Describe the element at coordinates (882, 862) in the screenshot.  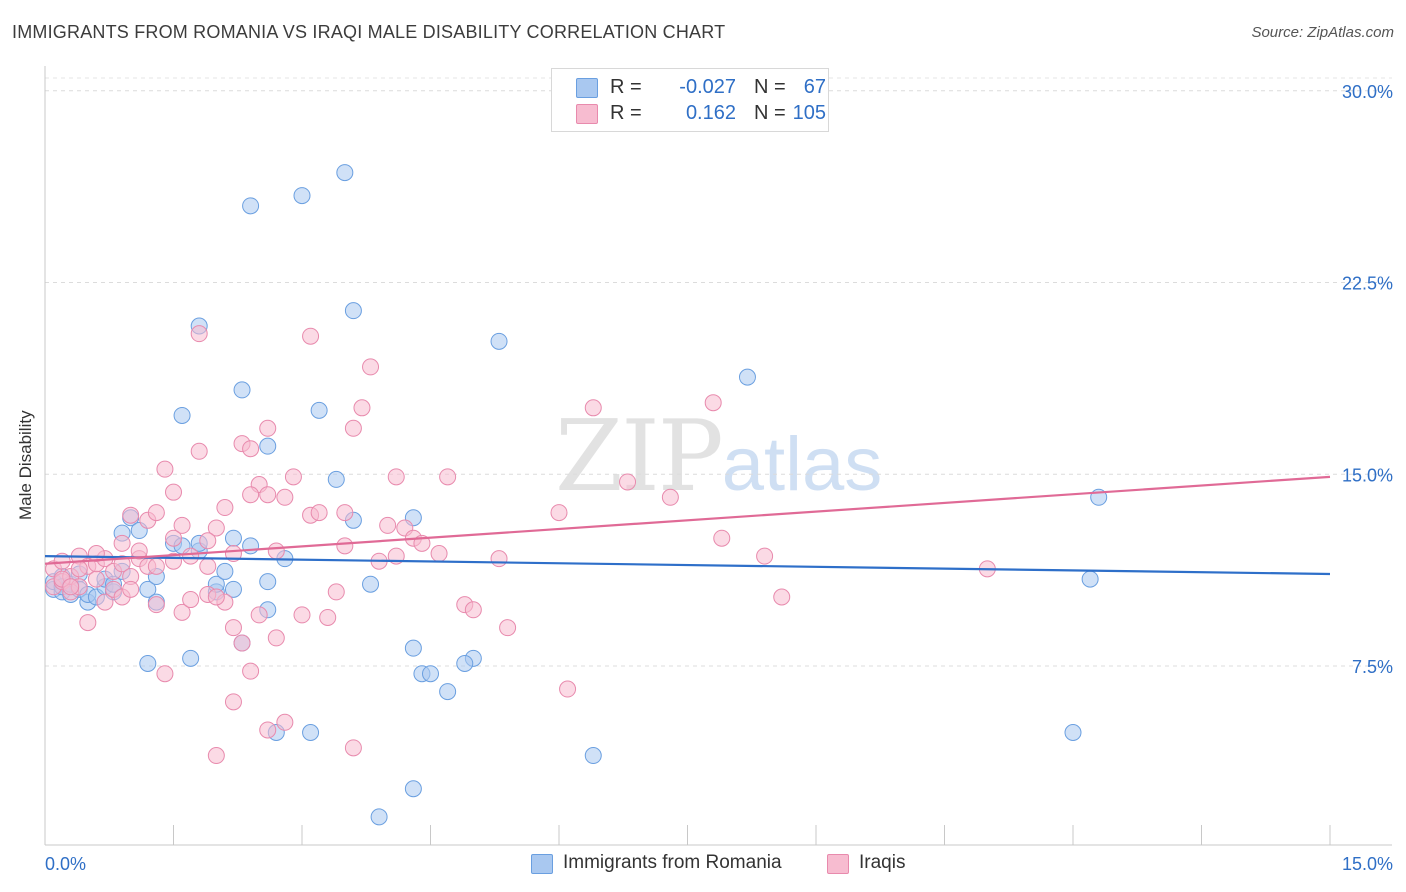
I see `bottom-legend-label-iraqis: Iraqis` at that location.